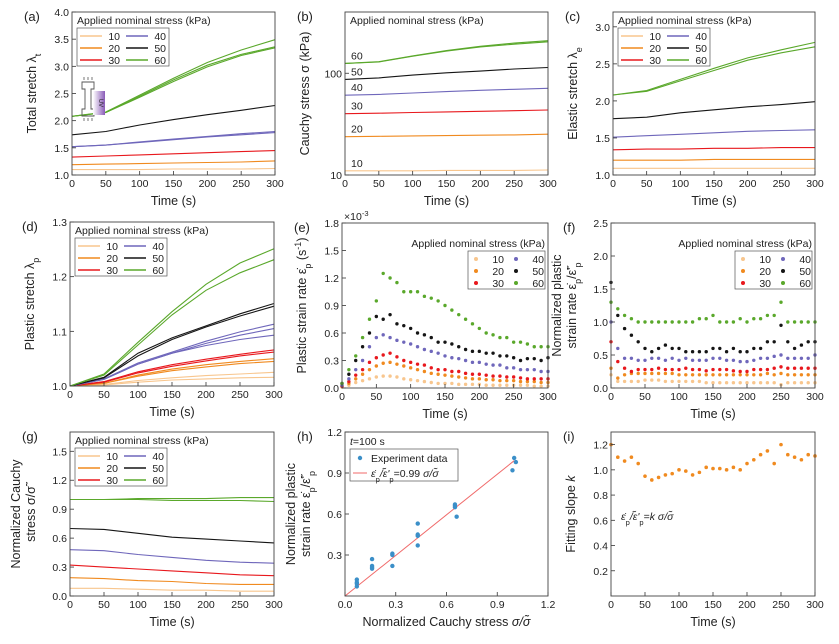 The height and width of the screenshot is (644, 839). What do you see at coordinates (16, 514) in the screenshot?
I see `y-axis-label: Normalized Cauchy` at bounding box center [16, 514].